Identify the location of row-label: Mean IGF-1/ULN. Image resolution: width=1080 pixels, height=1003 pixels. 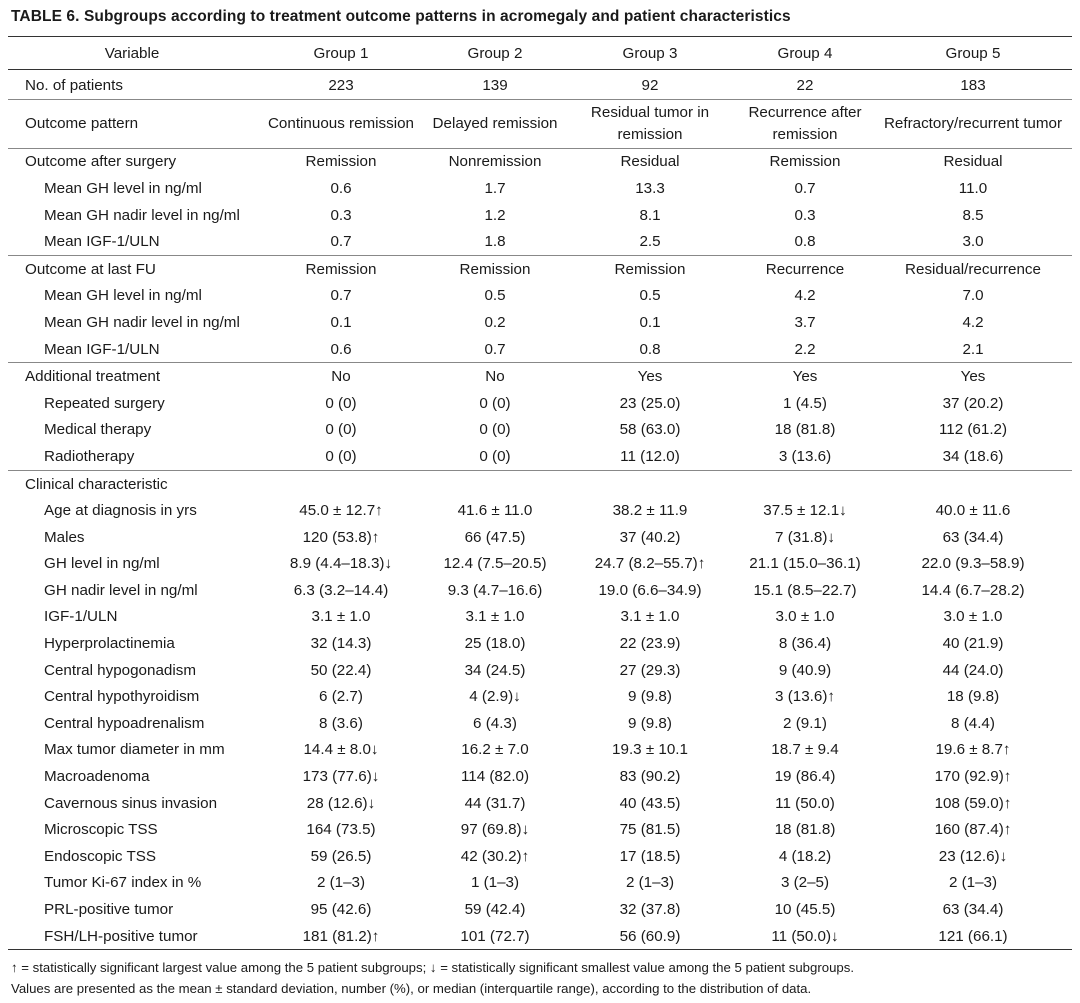
(102, 349).